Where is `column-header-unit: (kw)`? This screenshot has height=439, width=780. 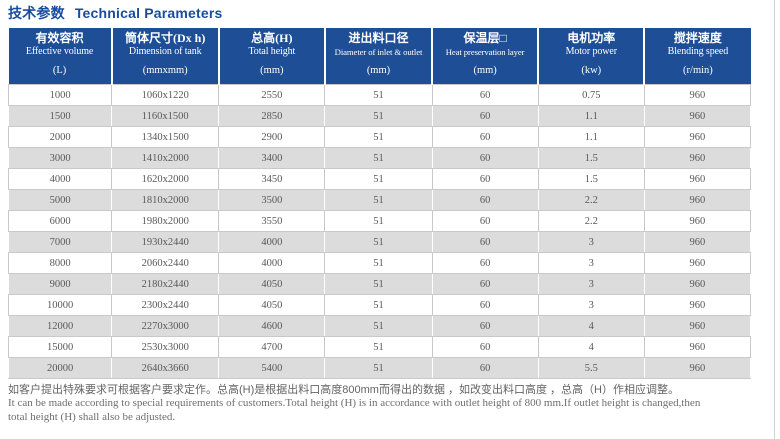
column-header-unit: (kw) is located at coordinates (591, 70).